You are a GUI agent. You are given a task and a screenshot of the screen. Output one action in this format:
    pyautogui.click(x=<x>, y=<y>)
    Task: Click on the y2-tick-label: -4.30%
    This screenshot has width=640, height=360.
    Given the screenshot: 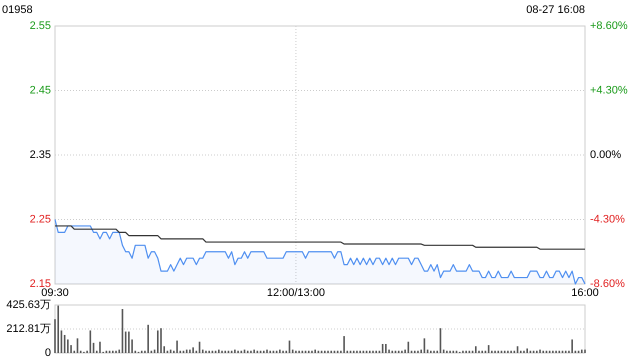 What is the action you would take?
    pyautogui.click(x=608, y=219)
    